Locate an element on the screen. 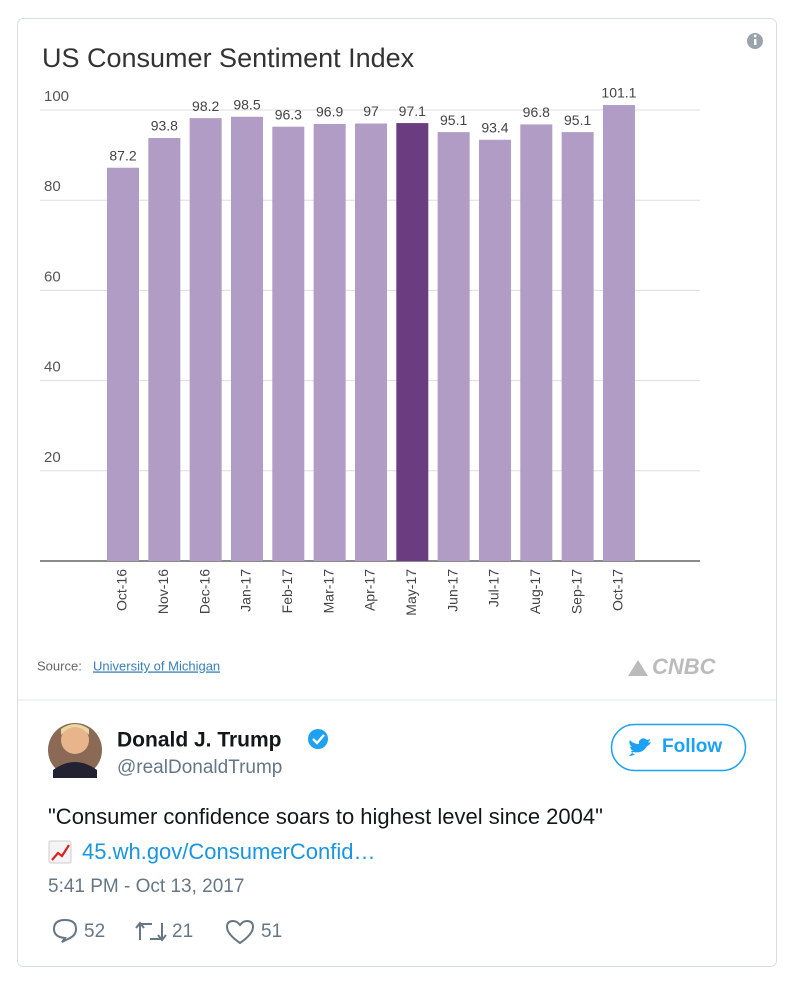 This screenshot has width=799, height=994. x-tick-label: Oct-16 is located at coordinates (122, 590).